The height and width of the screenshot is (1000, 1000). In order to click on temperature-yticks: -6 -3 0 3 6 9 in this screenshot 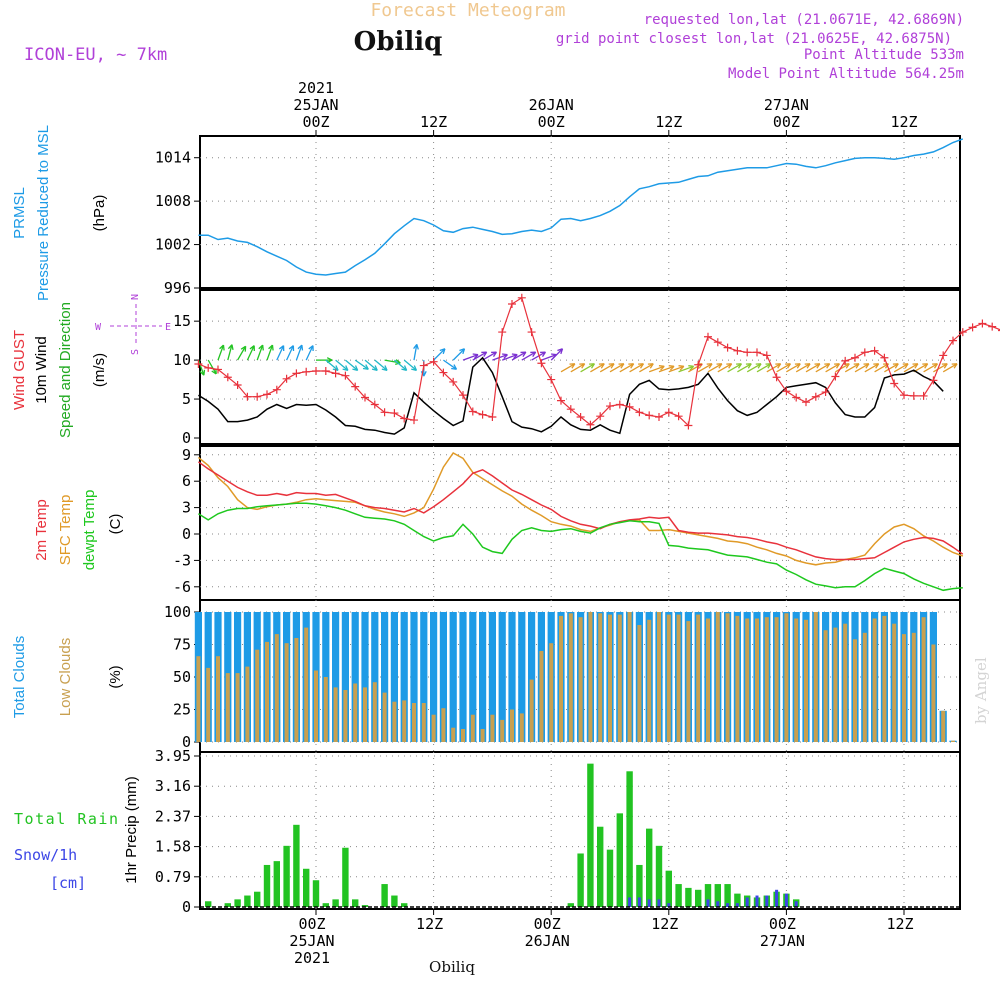, I will do `click(186, 521)`.